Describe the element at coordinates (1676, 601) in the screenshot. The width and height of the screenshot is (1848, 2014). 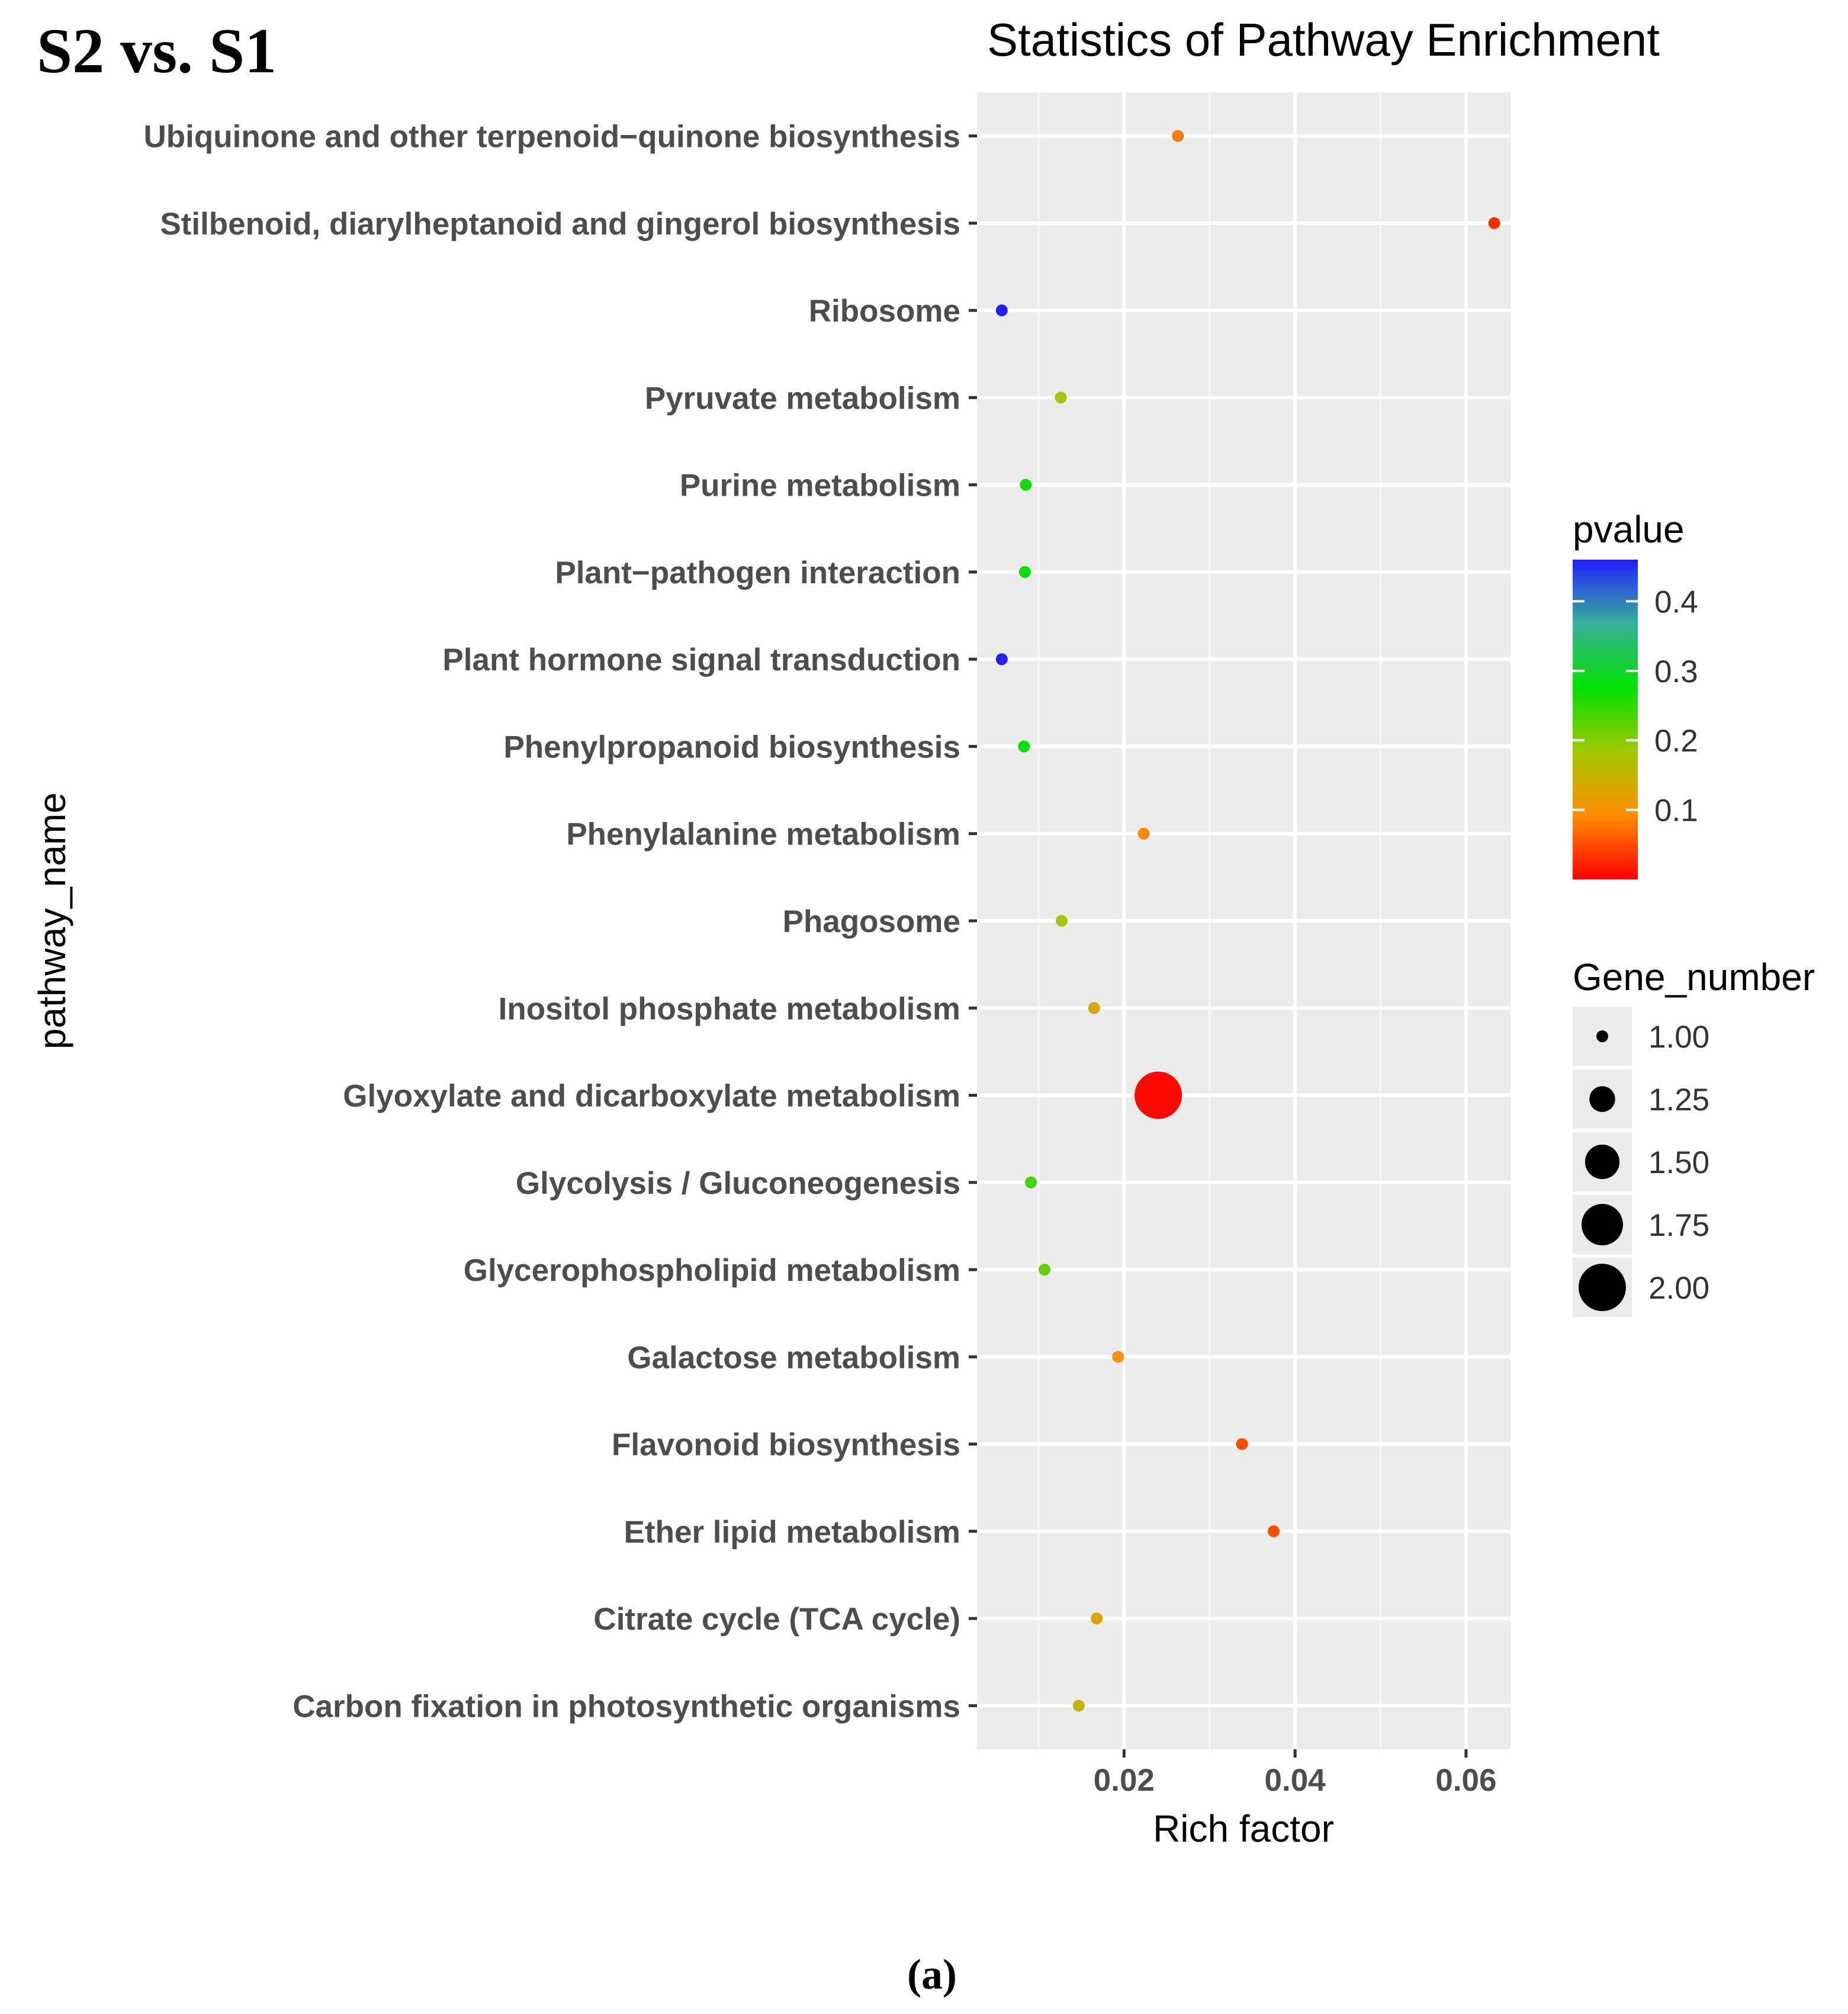
I see `colorbar-tick-label: 0.4` at that location.